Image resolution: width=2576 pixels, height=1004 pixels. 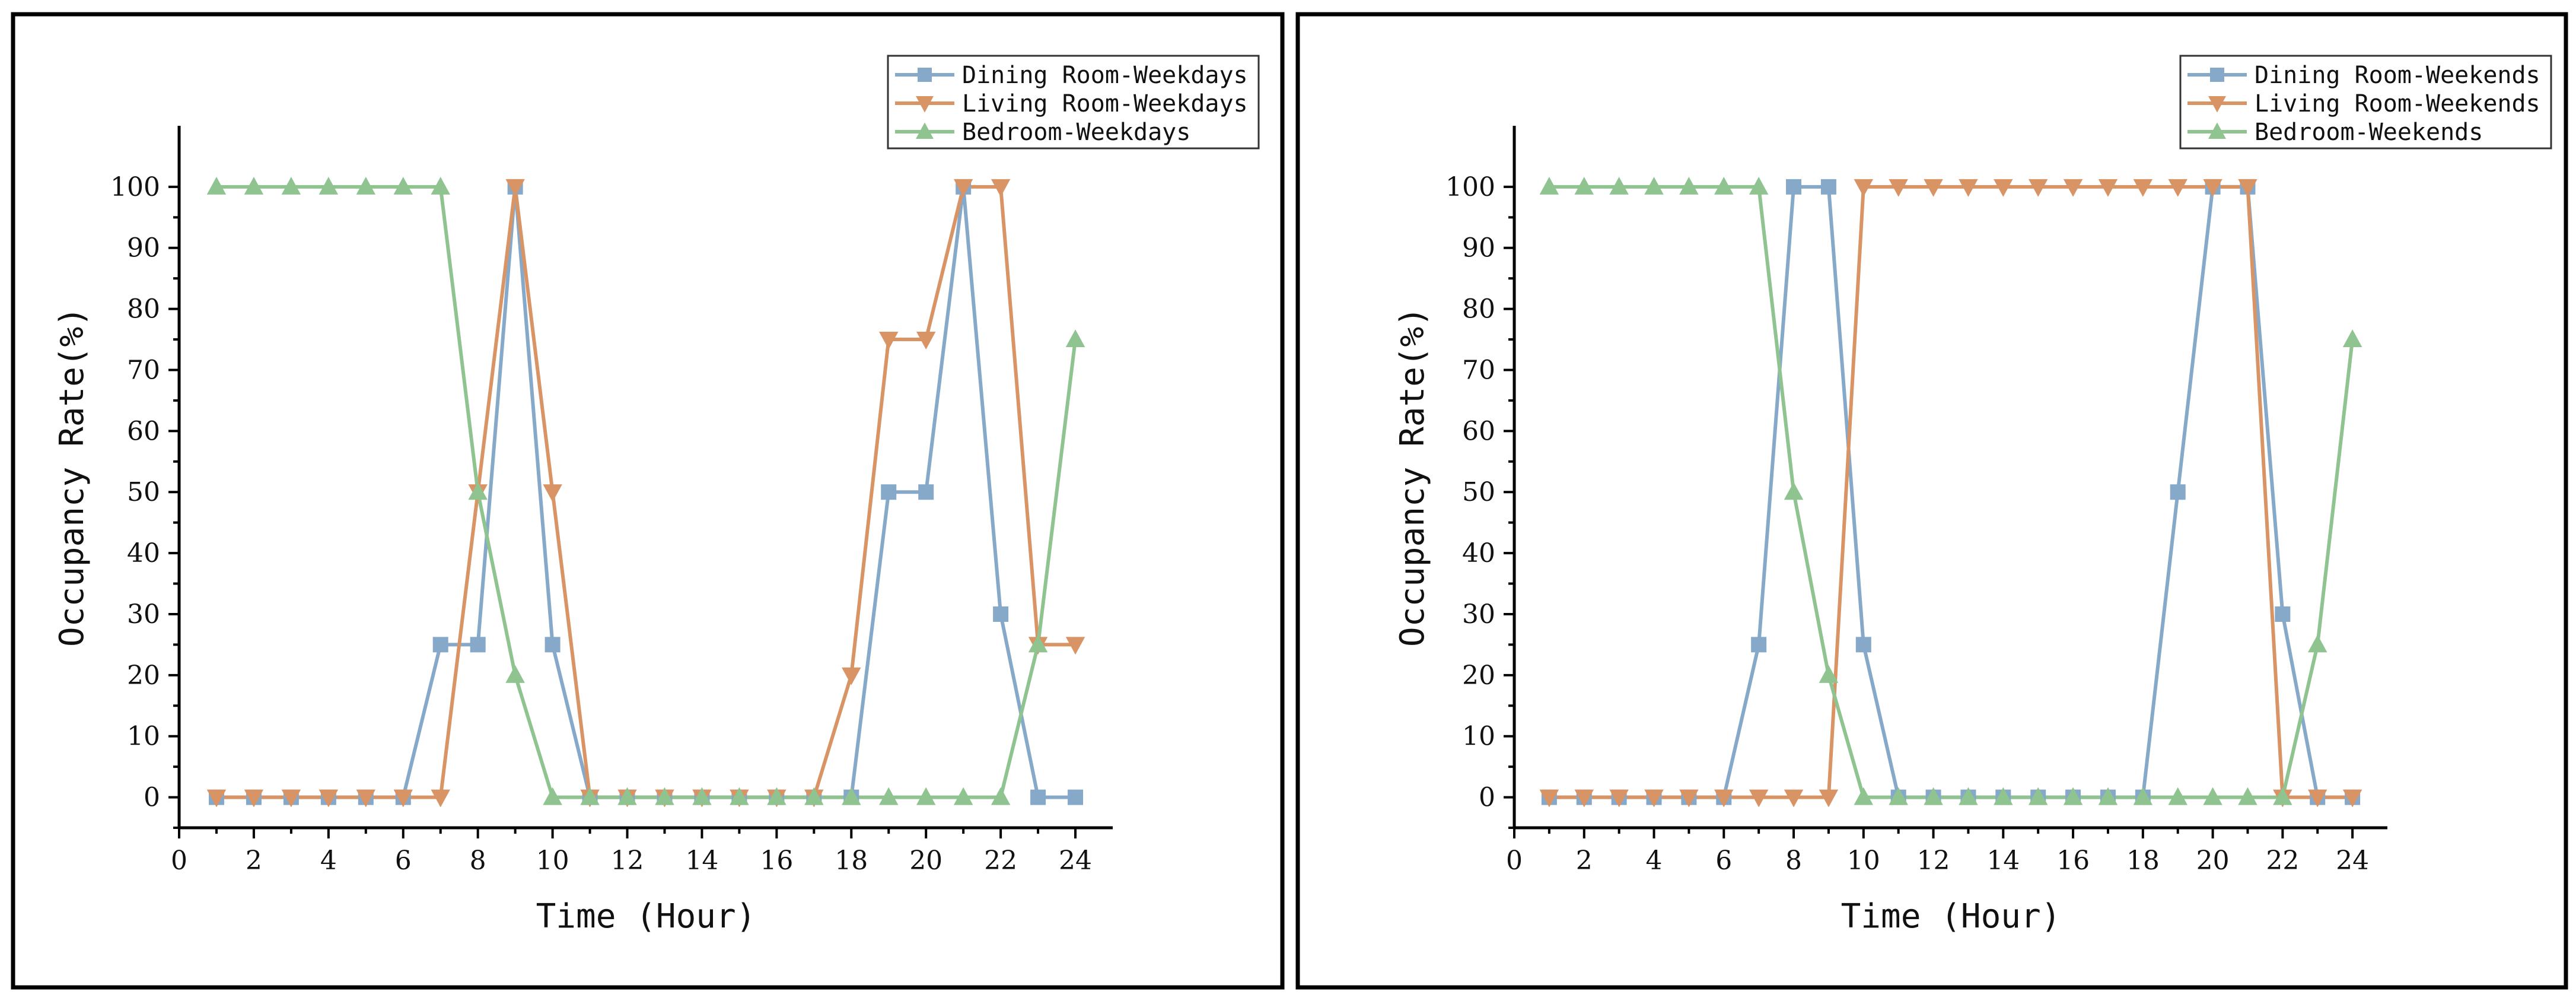 I want to click on x-tick-label: 18, so click(x=851, y=861).